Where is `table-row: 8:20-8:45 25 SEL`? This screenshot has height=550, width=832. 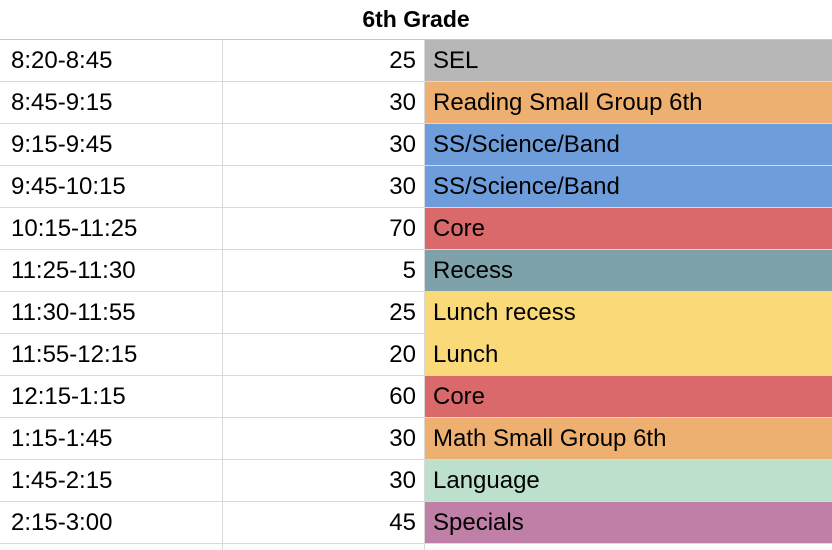 table-row: 8:20-8:45 25 SEL is located at coordinates (416, 61).